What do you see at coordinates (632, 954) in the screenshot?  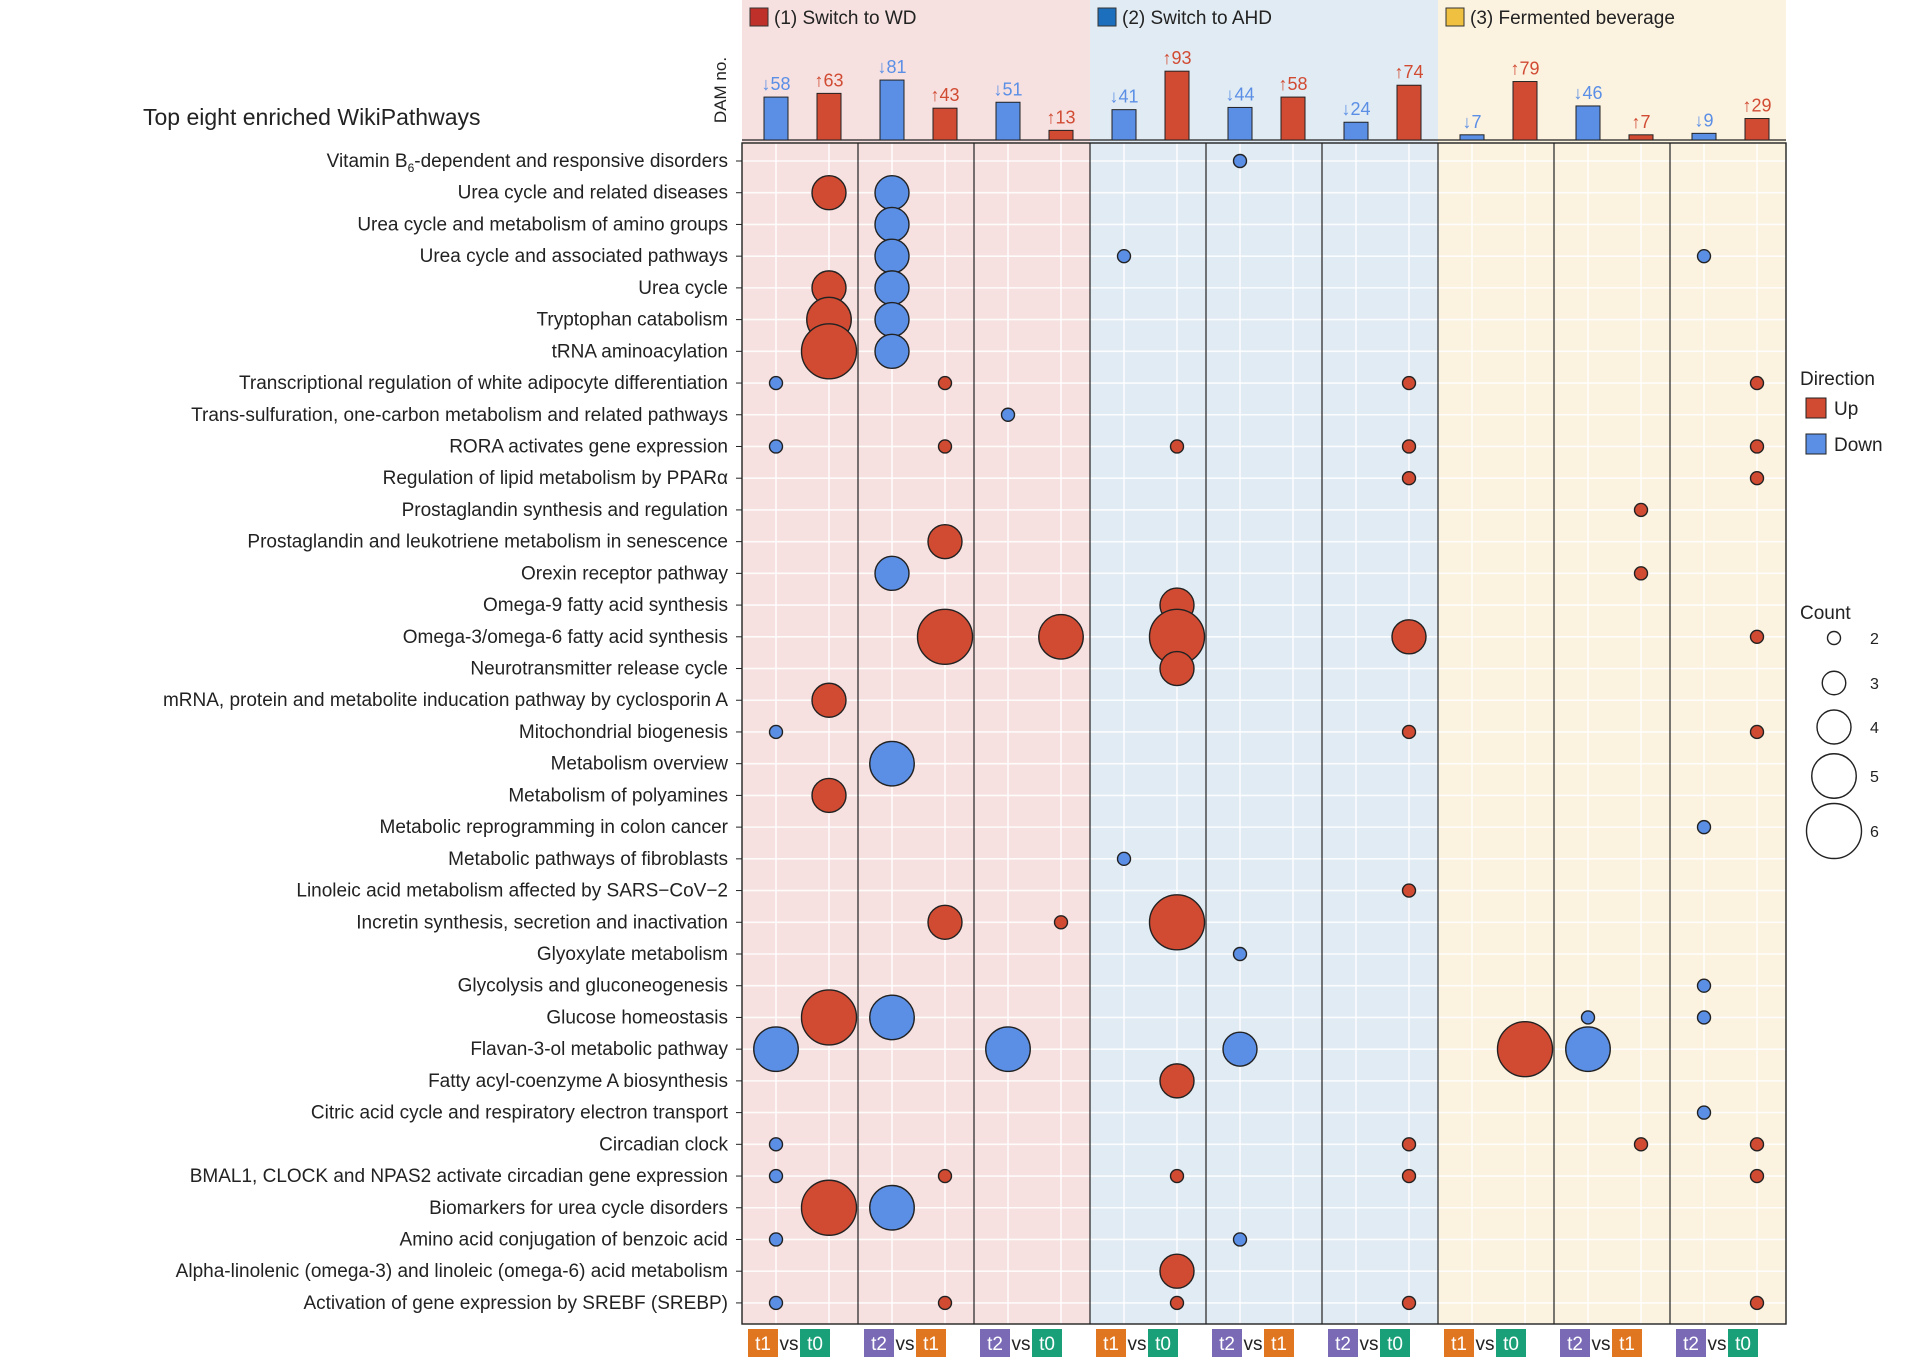 I see `pathway-label: Glyoxylate metabolism` at bounding box center [632, 954].